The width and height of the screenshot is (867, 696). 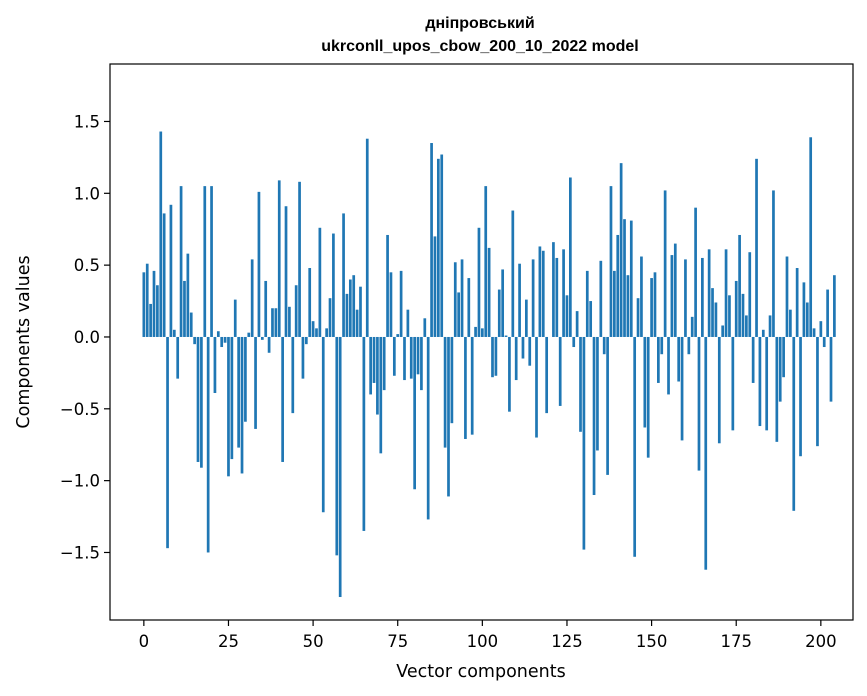 What do you see at coordinates (479, 46) in the screenshot?
I see `chart-title-line2: ukrconll_upos_cbow_200_10_2022 model` at bounding box center [479, 46].